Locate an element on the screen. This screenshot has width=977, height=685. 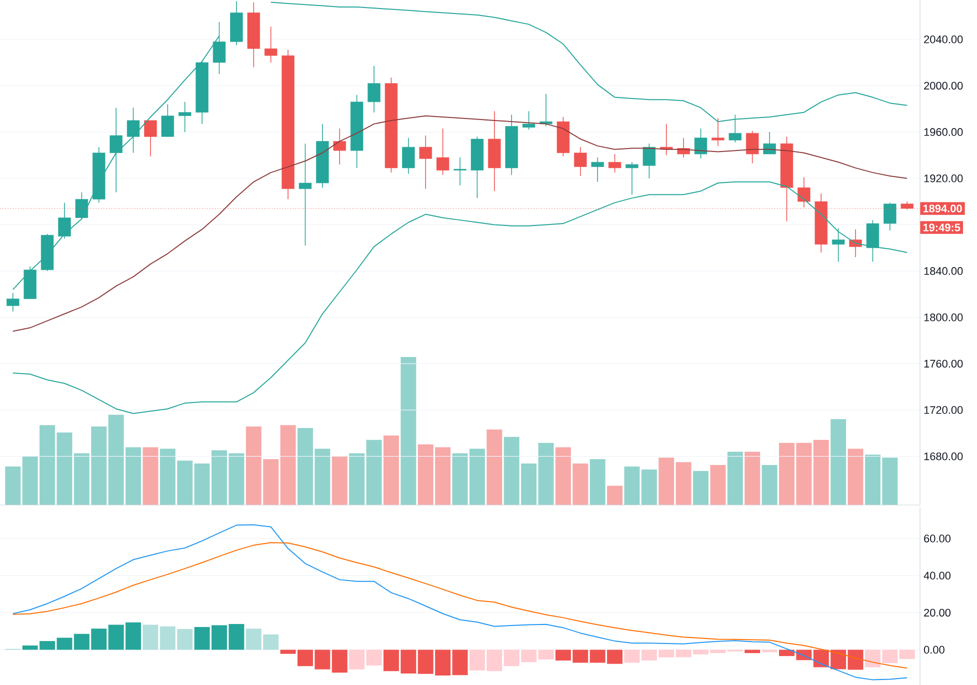
y-tick-label: 40.00 is located at coordinates (937, 576).